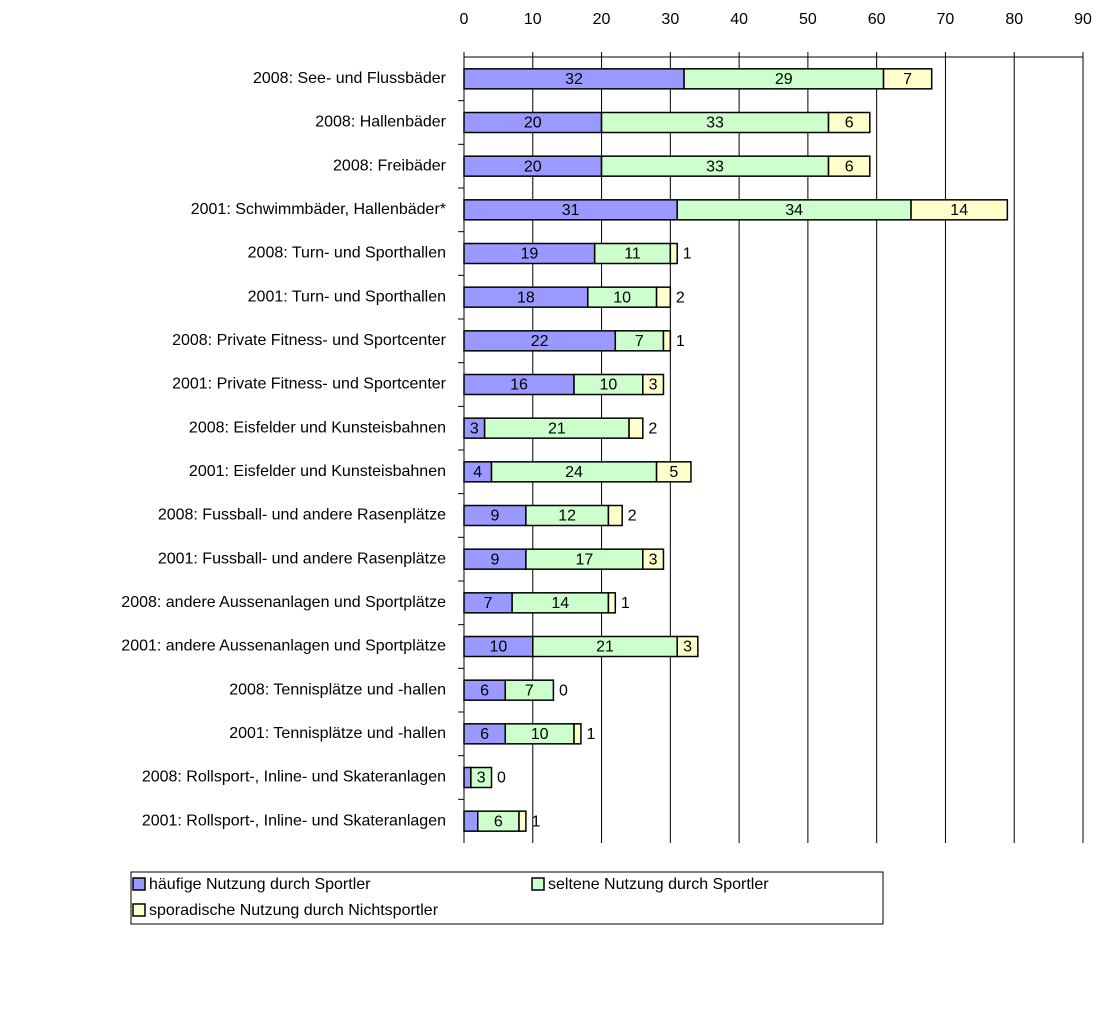 The height and width of the screenshot is (1030, 1099). What do you see at coordinates (317, 471) in the screenshot?
I see `y-tick-label: 2001: Eisfelder und Kunsteisbahnen` at bounding box center [317, 471].